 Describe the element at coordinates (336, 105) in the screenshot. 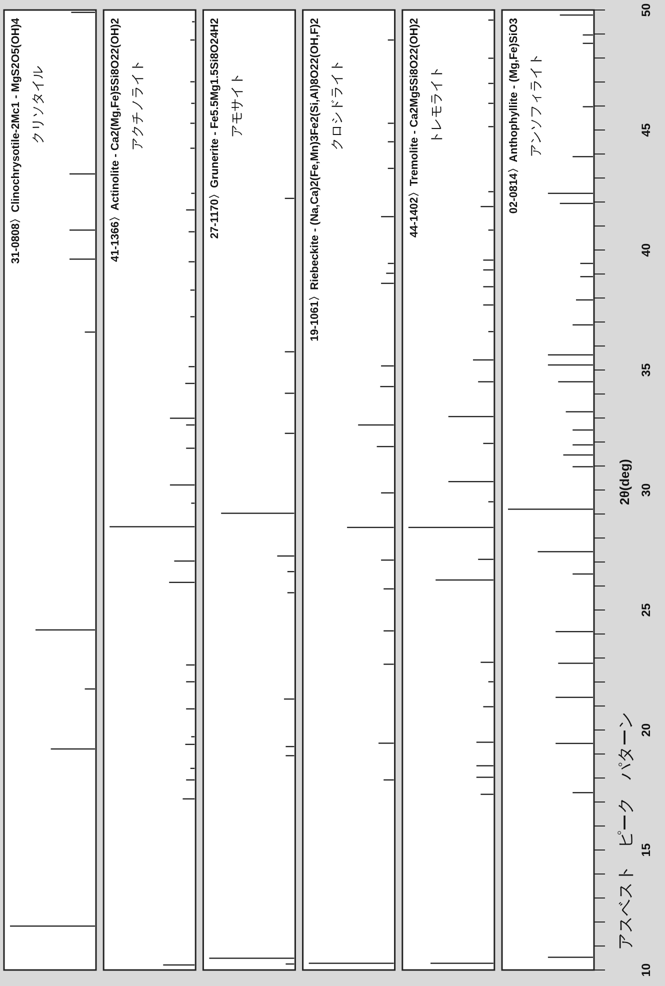

I see `text: クロシドライト` at that location.